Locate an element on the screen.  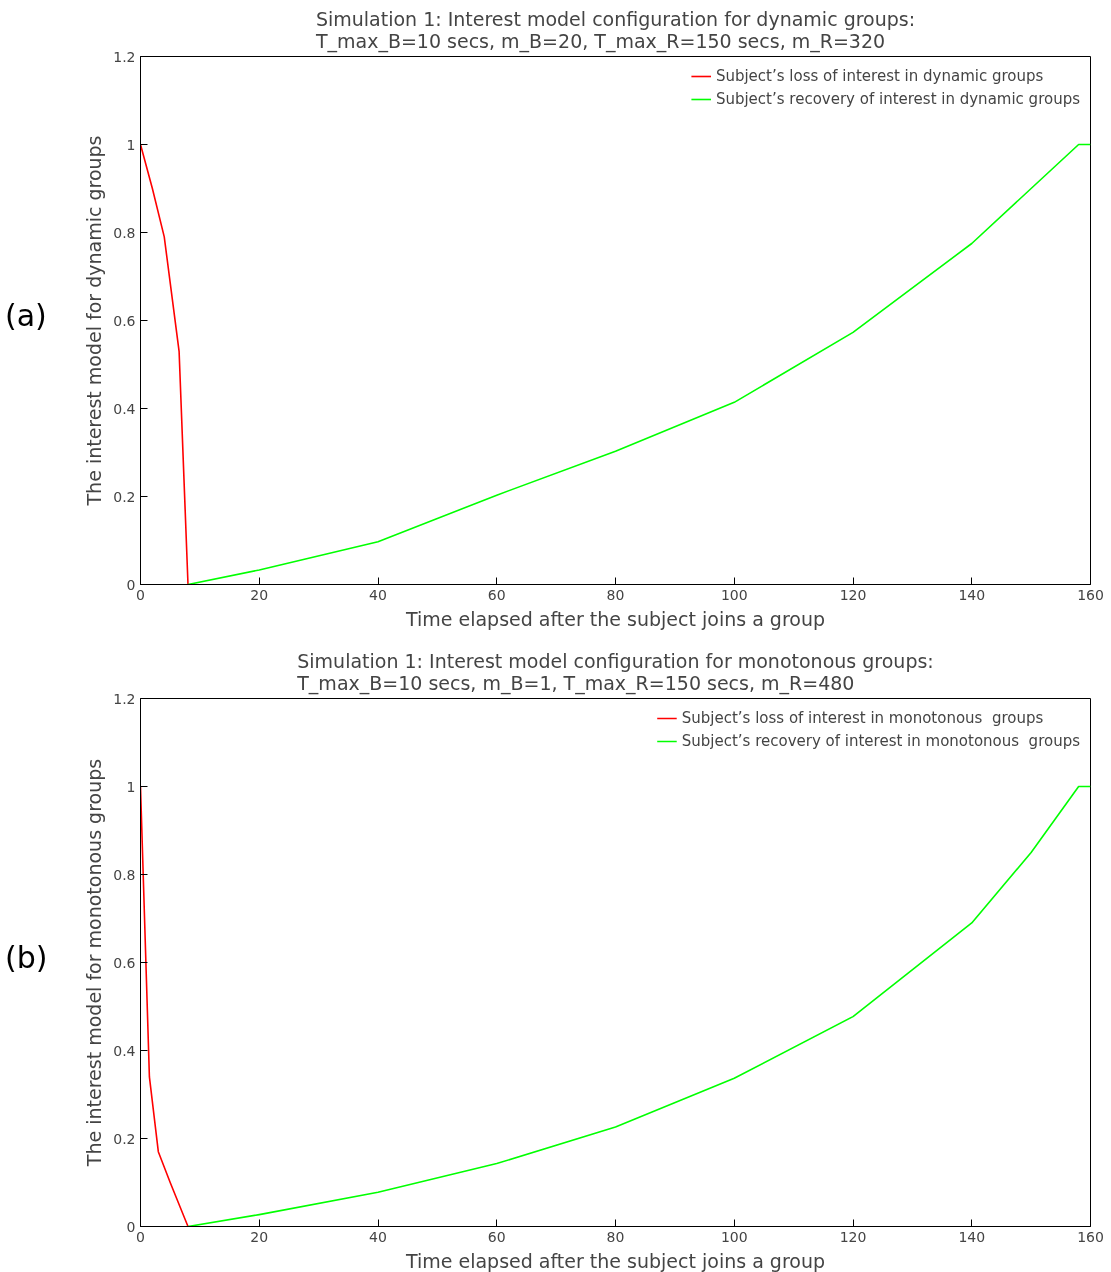
legend-label: Subject’s loss of interest in monotonous groups is located at coordinates (862, 718).